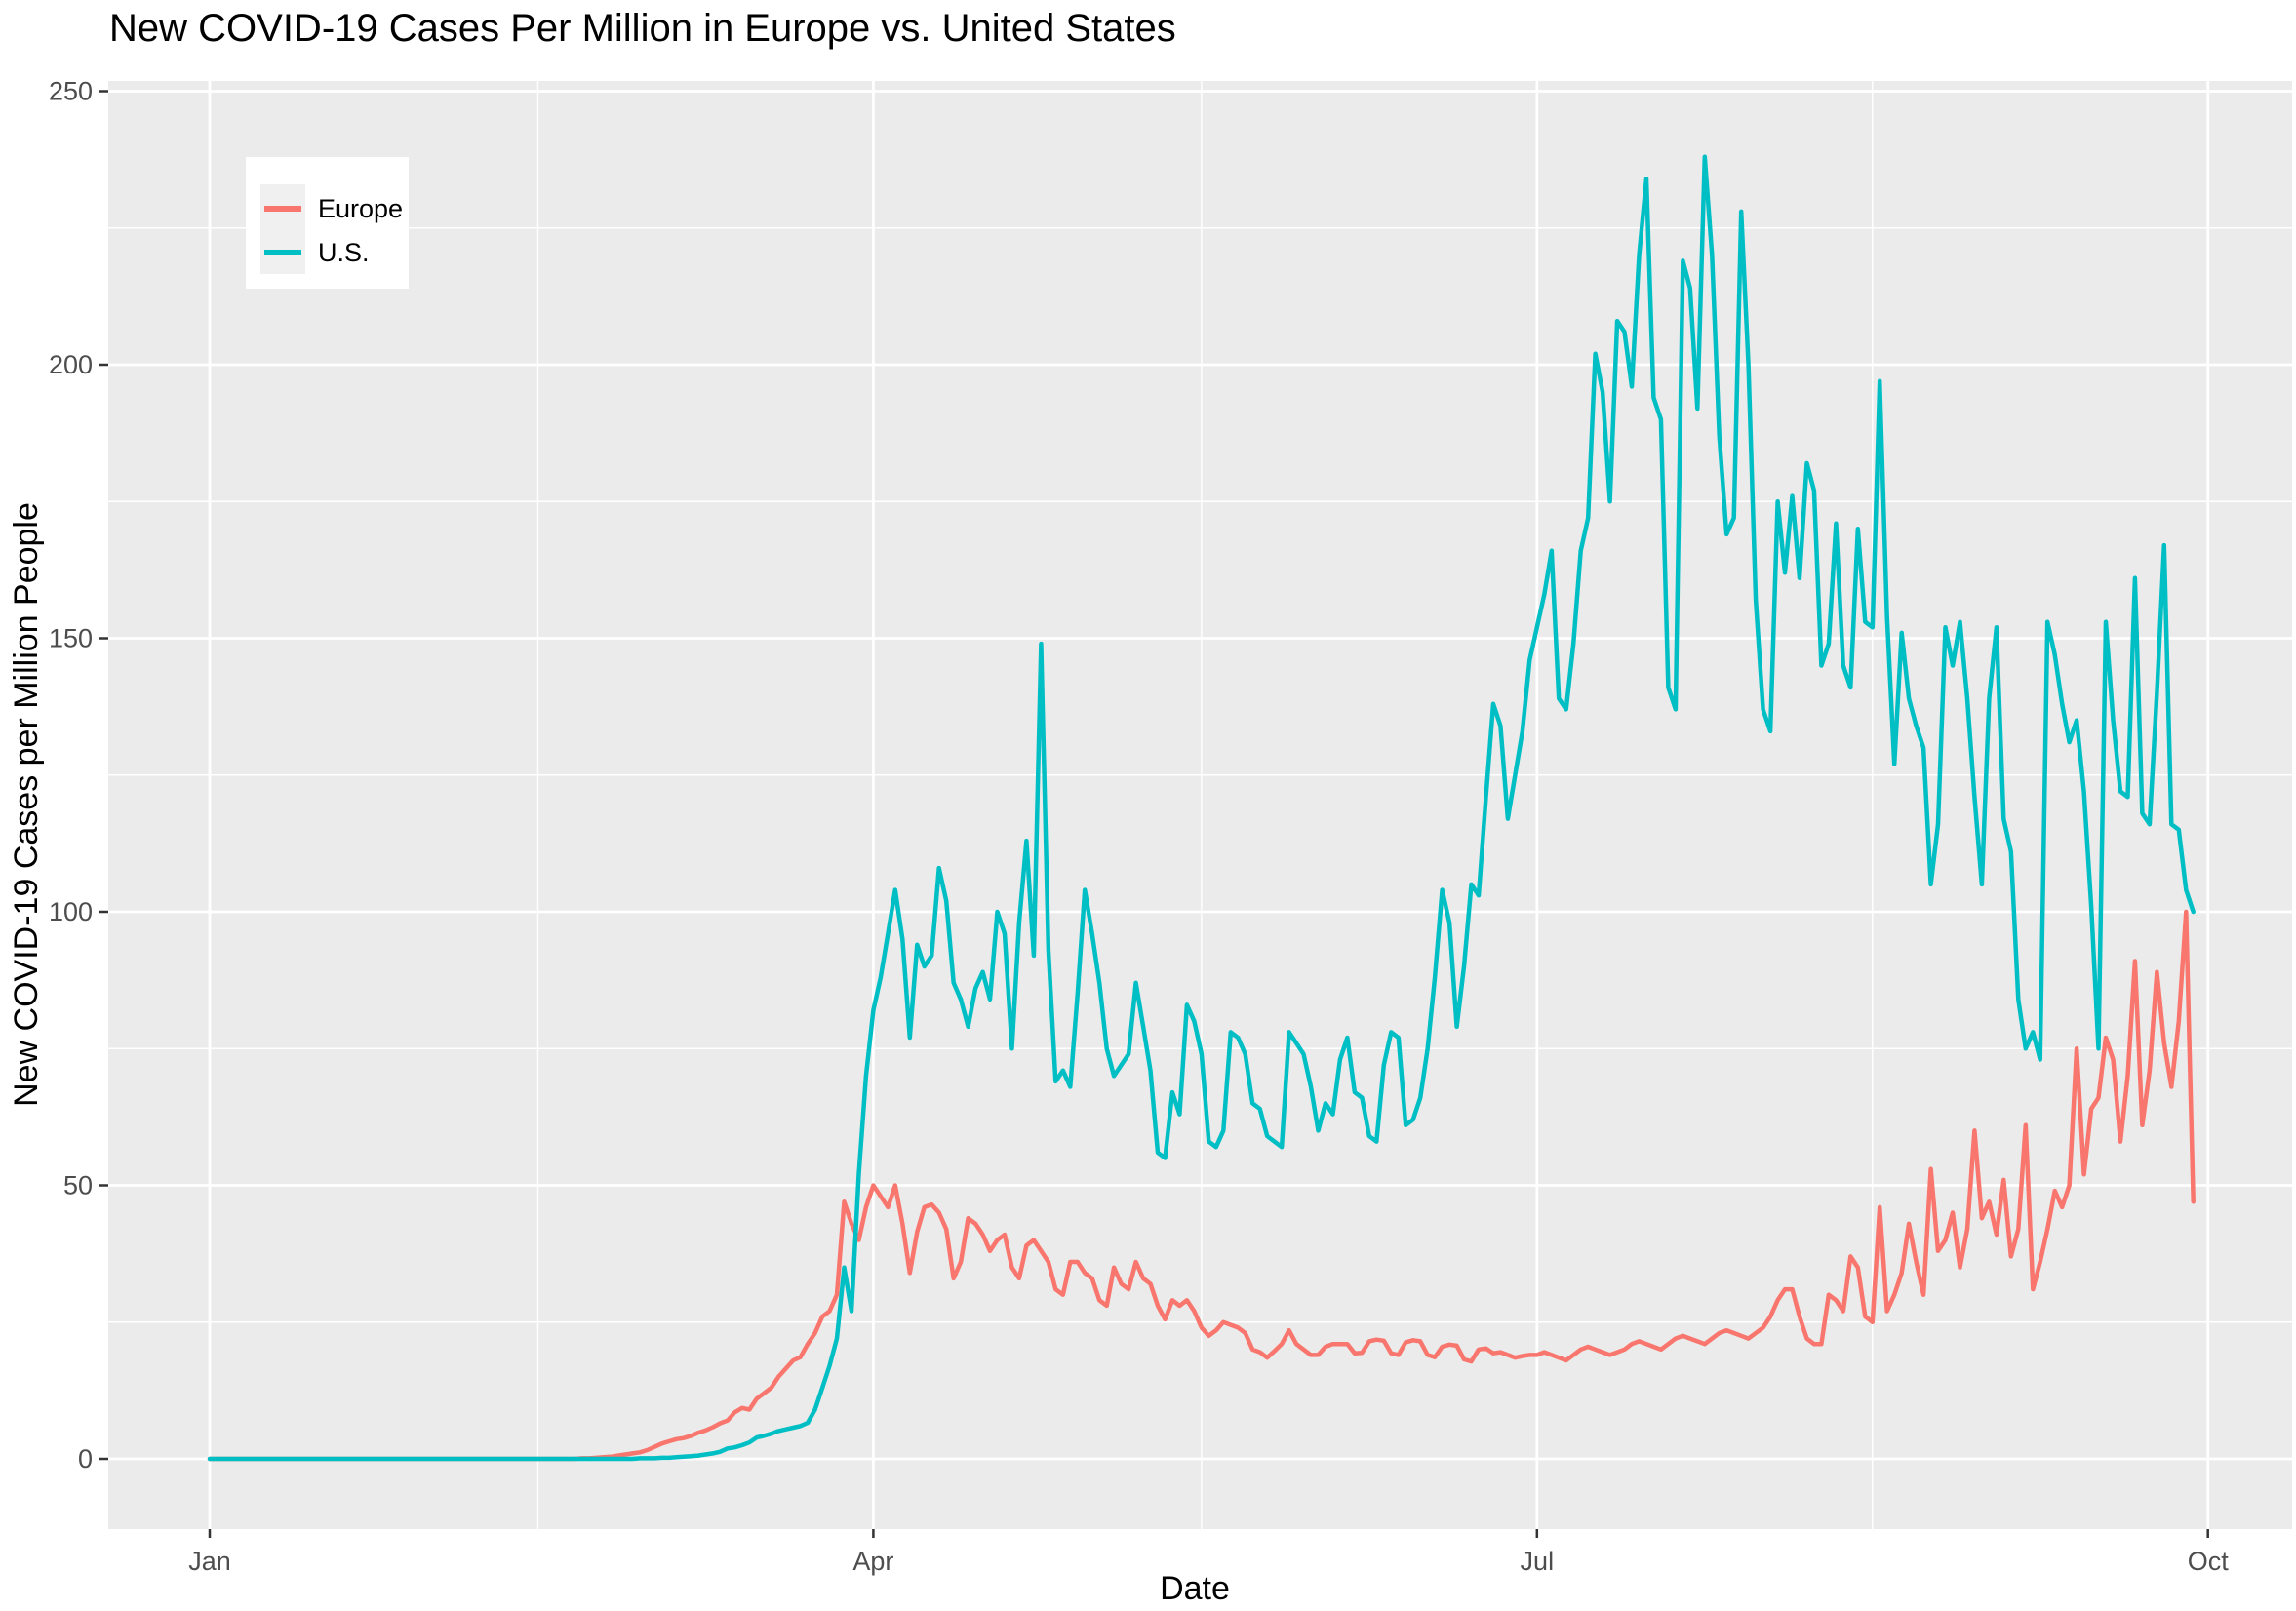 The width and height of the screenshot is (2296, 1611). What do you see at coordinates (71, 911) in the screenshot?
I see `y-tick-label: 100` at bounding box center [71, 911].